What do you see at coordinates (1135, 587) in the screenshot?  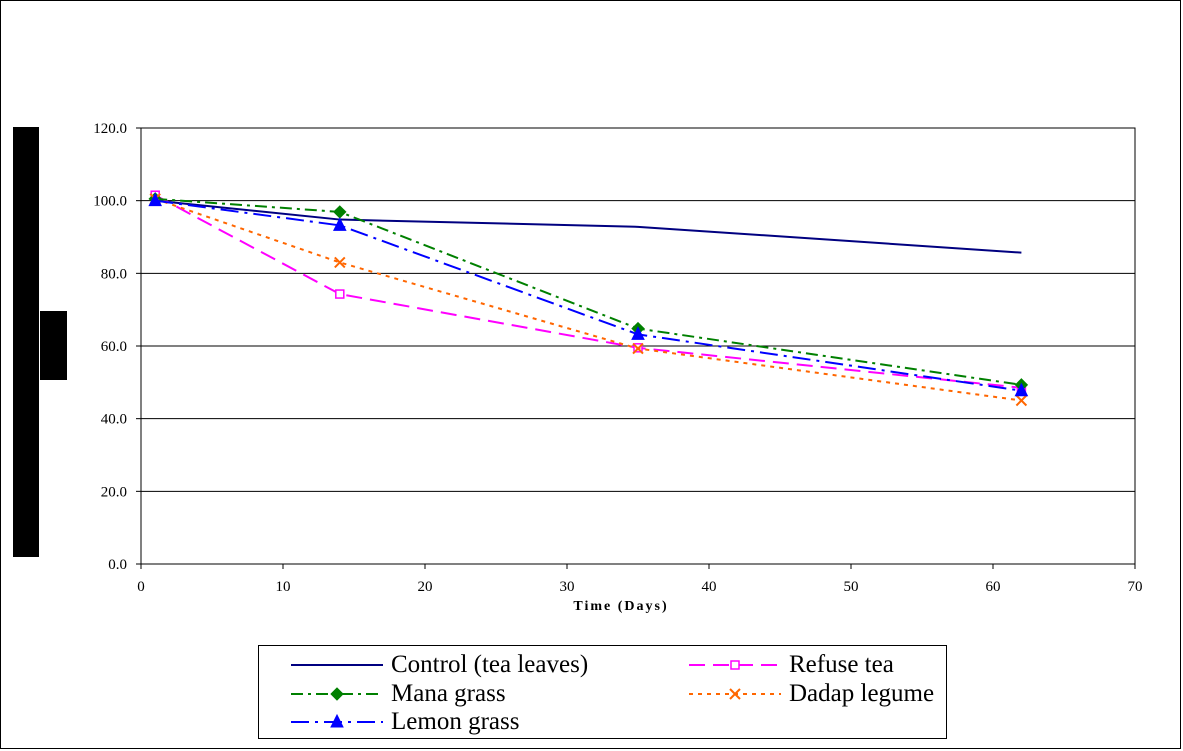 I see `x-tick-label: 70` at bounding box center [1135, 587].